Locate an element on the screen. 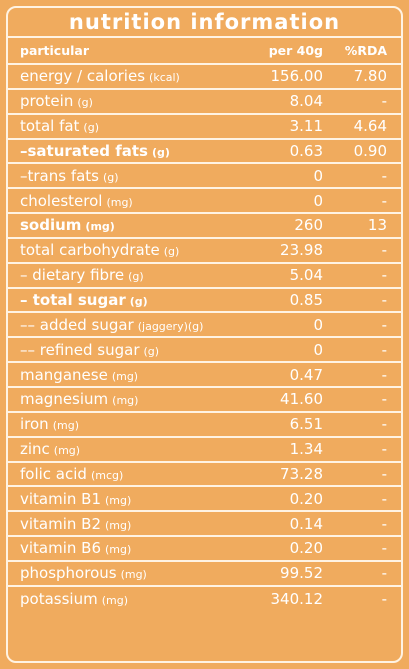  table-row: protein (g) 8.04 - is located at coordinates (204, 102).